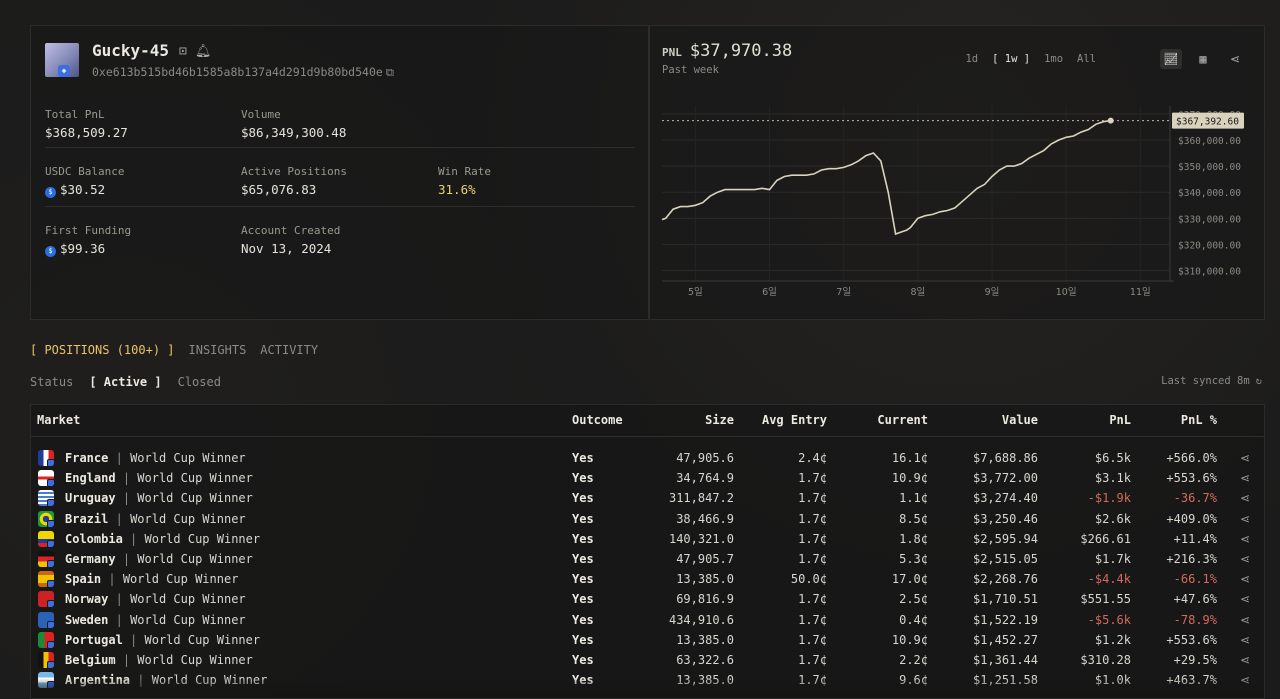 The image size is (1280, 699). I want to click on copy-icon: ⧉, so click(390, 72).